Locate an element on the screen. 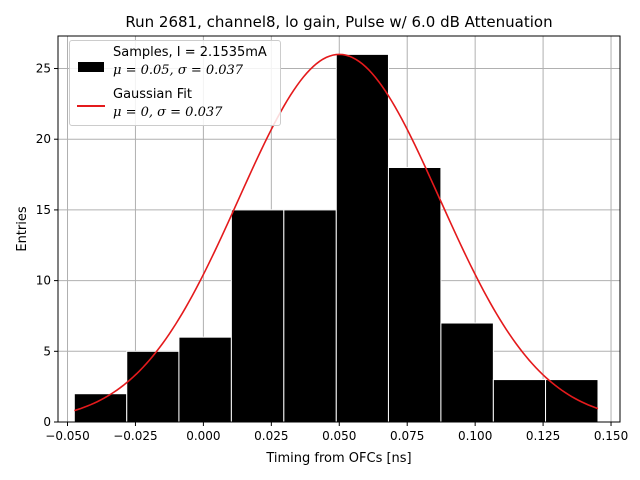 This screenshot has width=640, height=480. y-axis-ticks: 0 5 10 15 20 25 is located at coordinates (47, 245).